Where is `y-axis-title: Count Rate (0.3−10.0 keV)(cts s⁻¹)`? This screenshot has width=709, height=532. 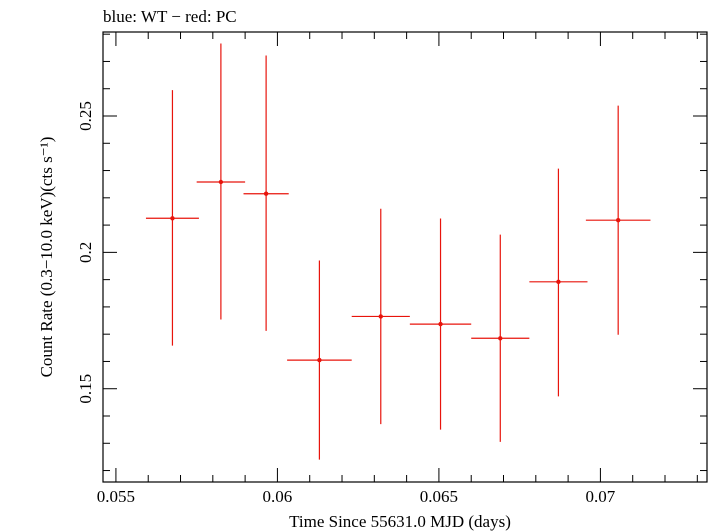 y-axis-title: Count Rate (0.3−10.0 keV)(cts s⁻¹) is located at coordinates (46, 257).